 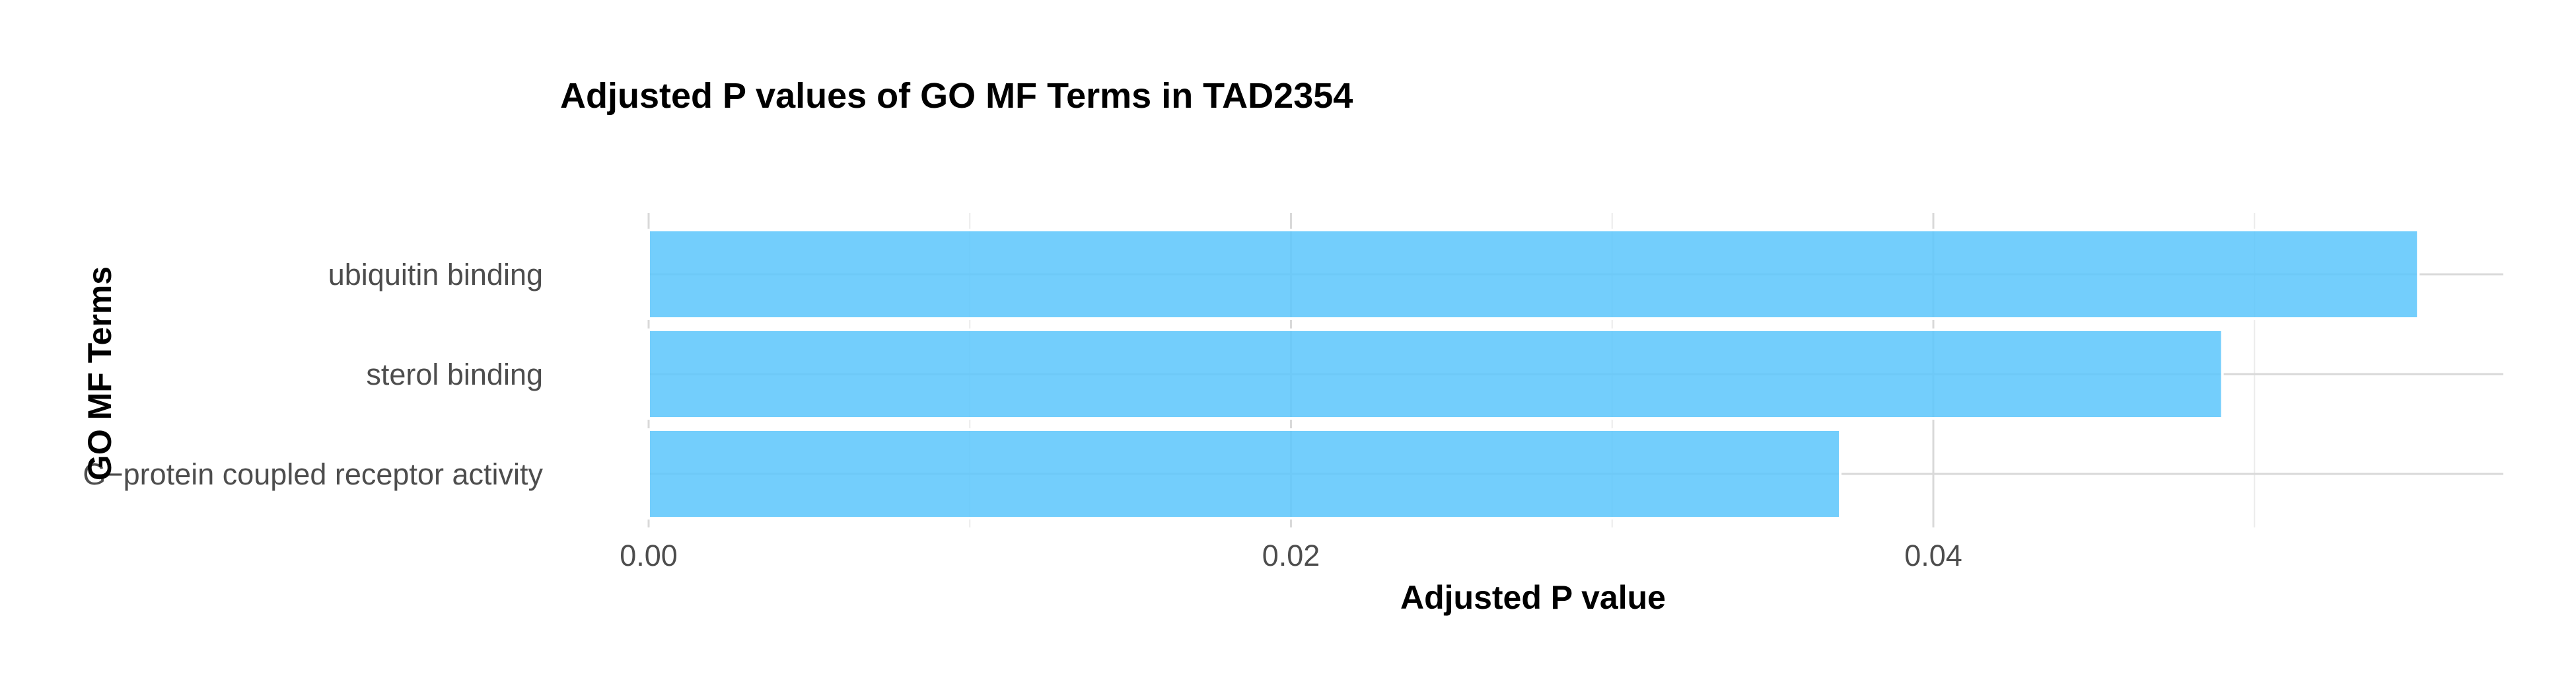 I want to click on x-tick-labels: 0.00 0.02 0.04, so click(x=1291, y=555).